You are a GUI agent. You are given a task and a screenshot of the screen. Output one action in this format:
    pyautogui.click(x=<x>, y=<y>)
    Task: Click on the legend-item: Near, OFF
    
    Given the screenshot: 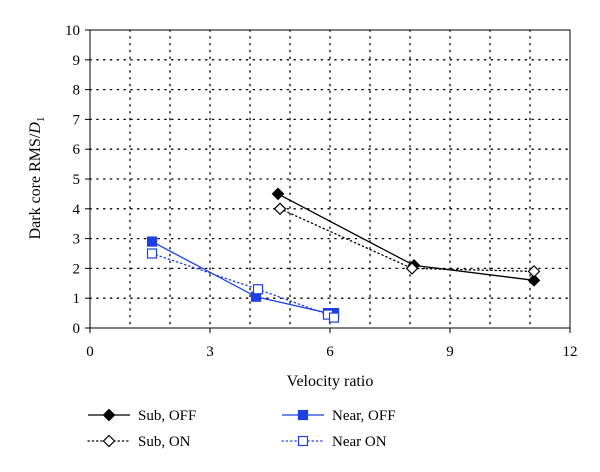 What is the action you would take?
    pyautogui.click(x=339, y=416)
    